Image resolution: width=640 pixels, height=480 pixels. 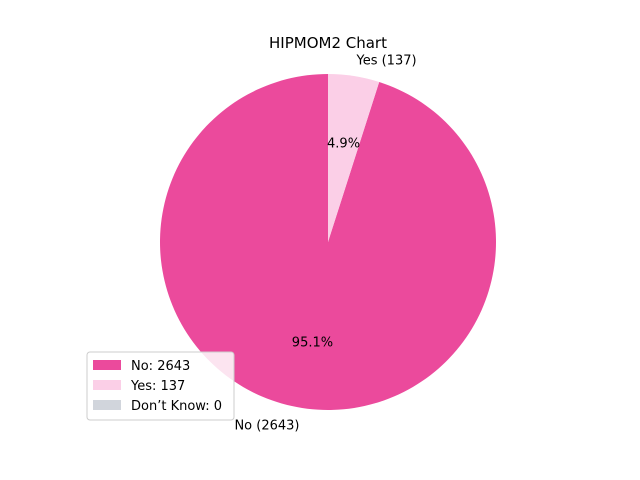 What do you see at coordinates (107, 385) in the screenshot?
I see `legend-swatch-yes` at bounding box center [107, 385].